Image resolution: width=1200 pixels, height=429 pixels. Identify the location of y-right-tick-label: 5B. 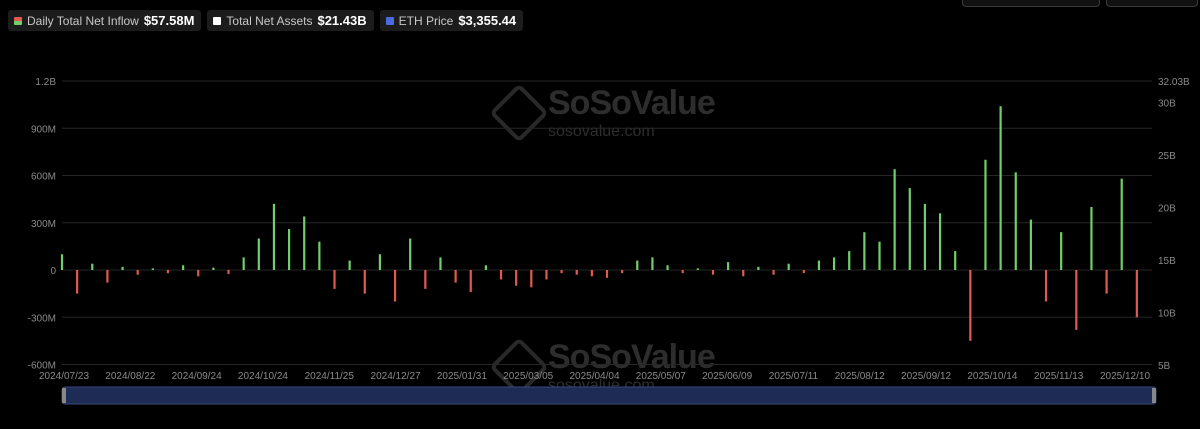
(1164, 366).